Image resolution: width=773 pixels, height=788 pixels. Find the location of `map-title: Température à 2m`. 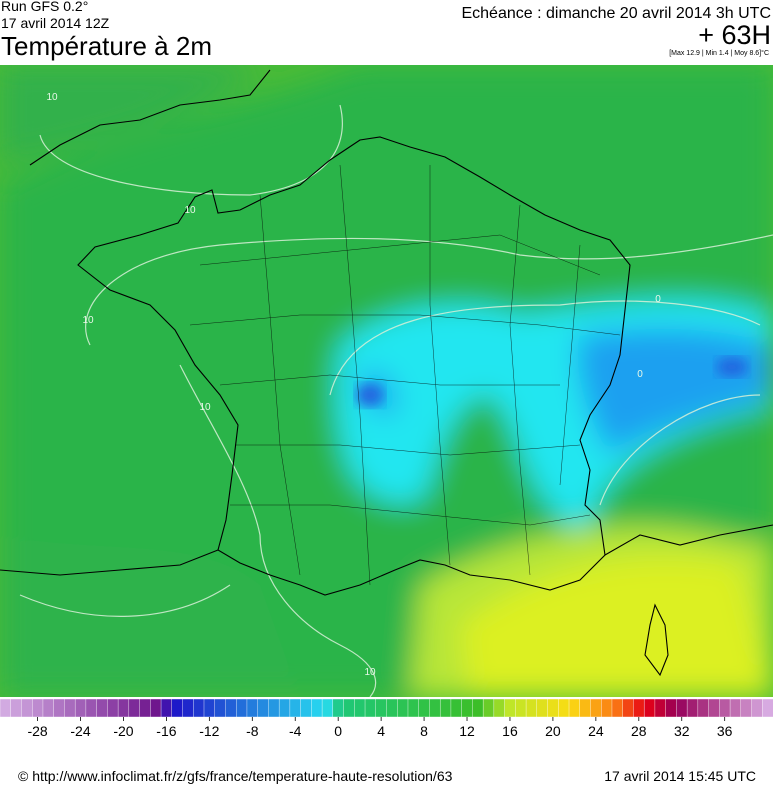

map-title: Température à 2m is located at coordinates (106, 46).